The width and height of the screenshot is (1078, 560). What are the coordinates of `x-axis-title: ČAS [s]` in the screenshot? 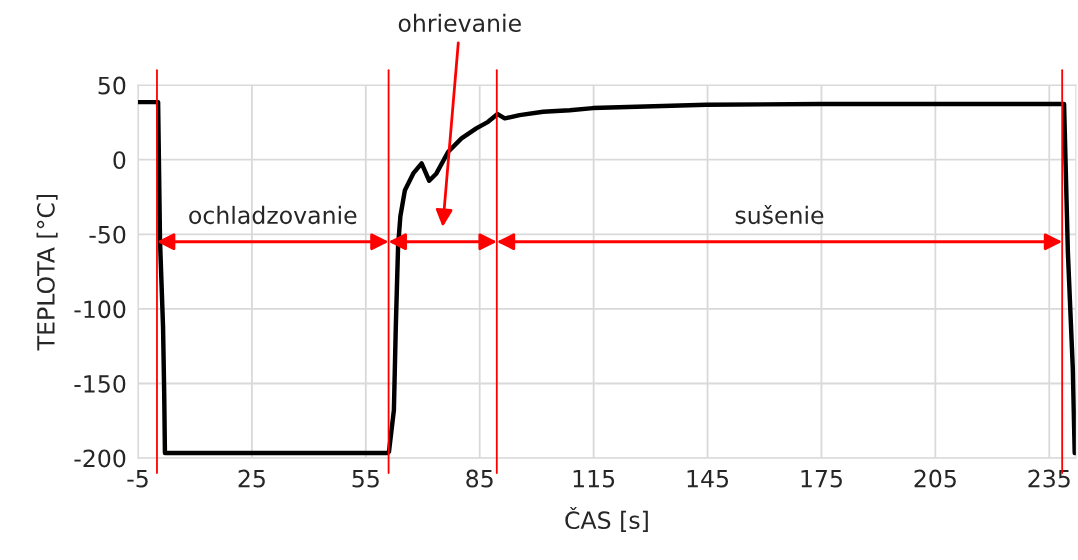 It's located at (606, 519).